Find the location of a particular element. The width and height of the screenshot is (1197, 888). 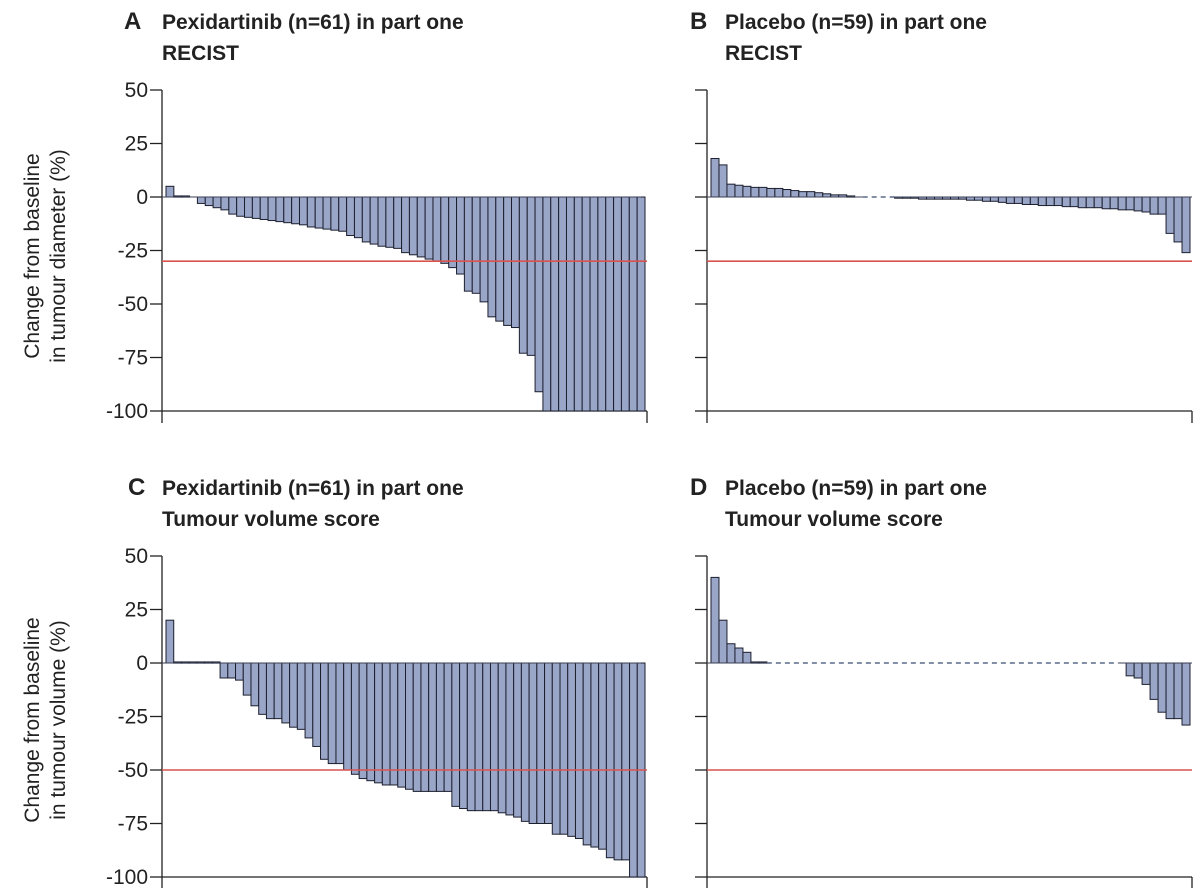

panel-c-ytick-label: 0 is located at coordinates (142, 663).